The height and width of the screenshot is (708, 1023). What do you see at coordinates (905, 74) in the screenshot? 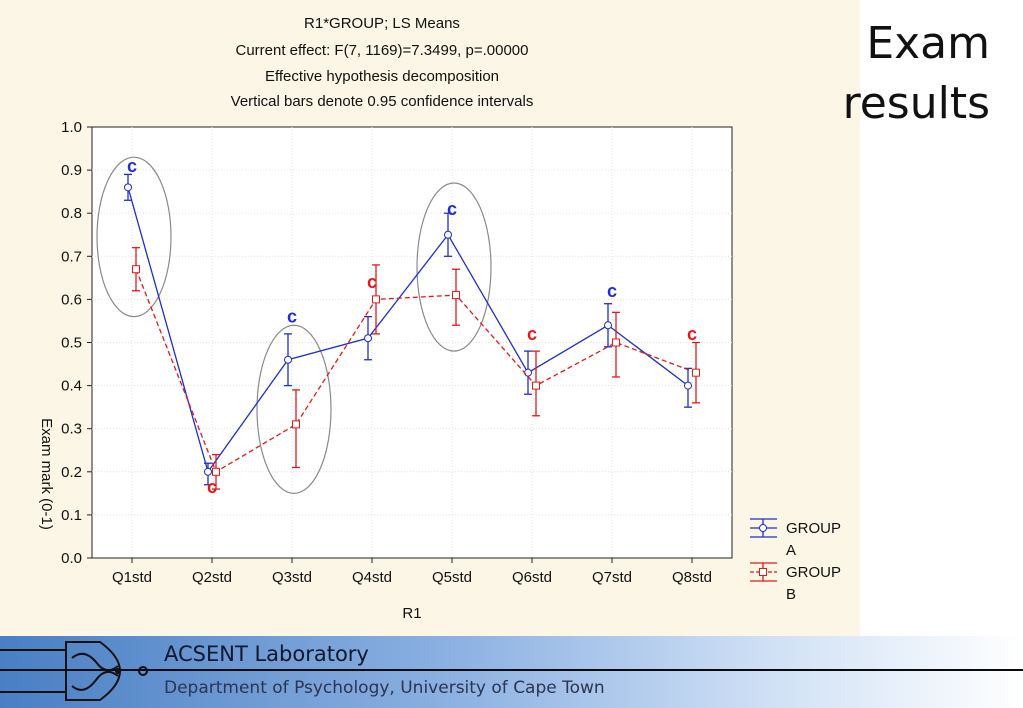
I see `slide-title: Exam results` at bounding box center [905, 74].